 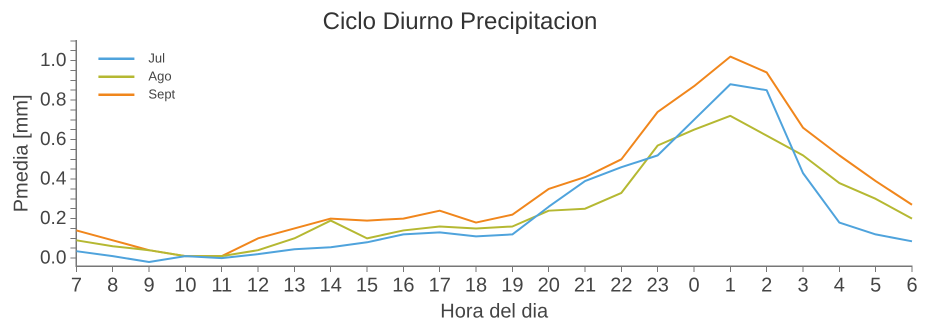 What do you see at coordinates (149, 285) in the screenshot?
I see `x-tick-label: 9` at bounding box center [149, 285].